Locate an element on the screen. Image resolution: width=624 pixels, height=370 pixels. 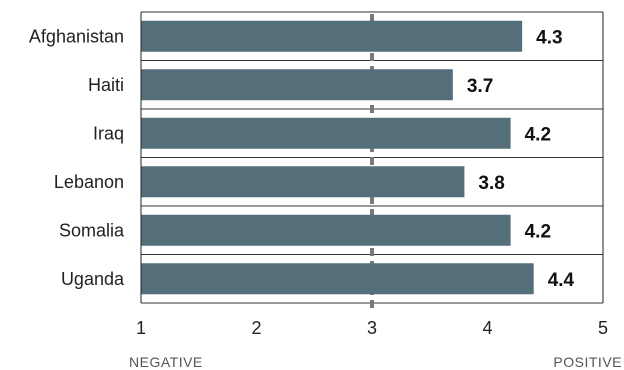
bar-uganda is located at coordinates (337, 279).